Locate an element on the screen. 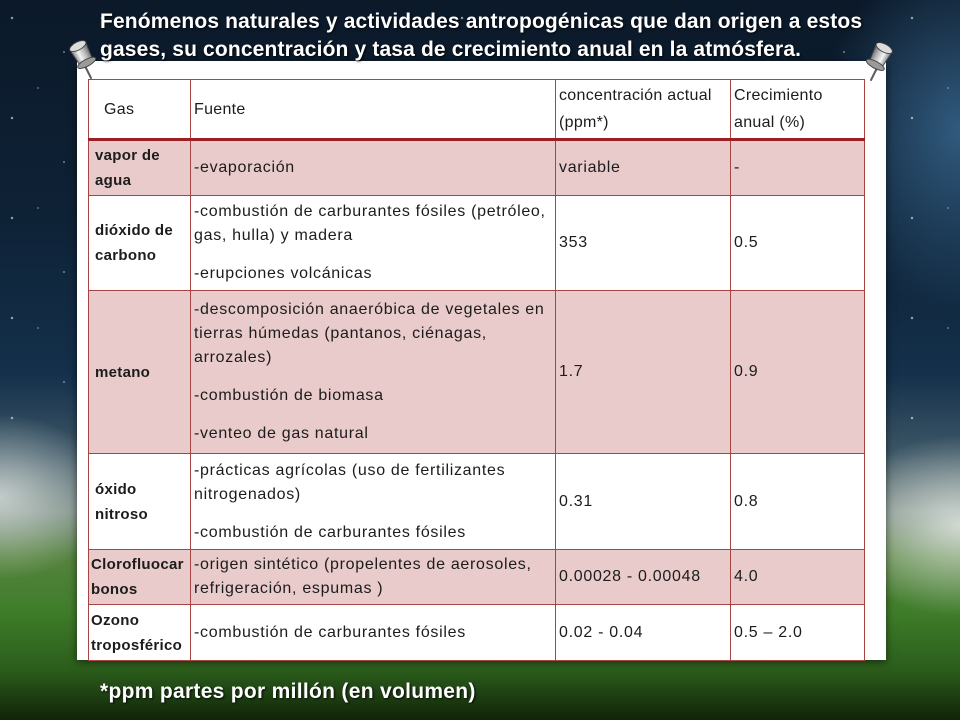 The height and width of the screenshot is (720, 960). source-list: -evaporación is located at coordinates (373, 167).